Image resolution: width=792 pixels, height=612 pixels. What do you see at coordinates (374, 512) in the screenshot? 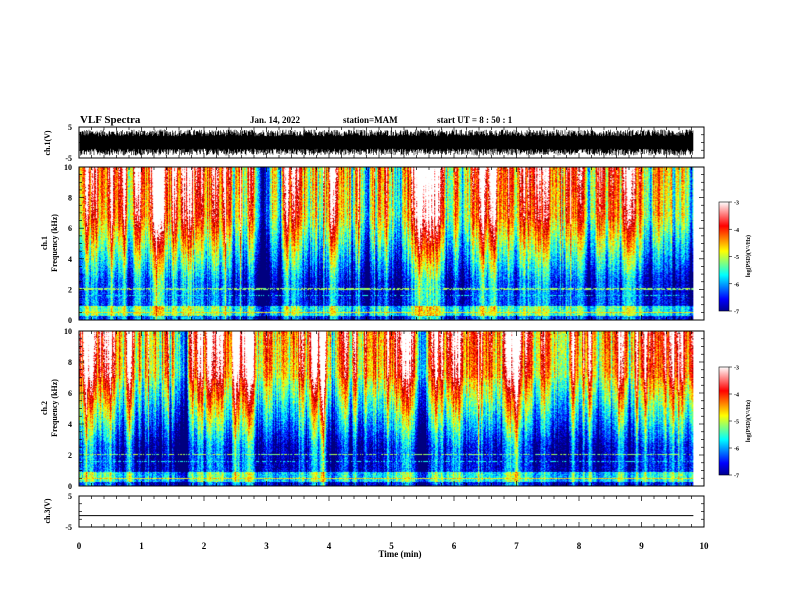
I see `ch3-waveform-panel: 5 -5 ch.3(V)` at bounding box center [374, 512].